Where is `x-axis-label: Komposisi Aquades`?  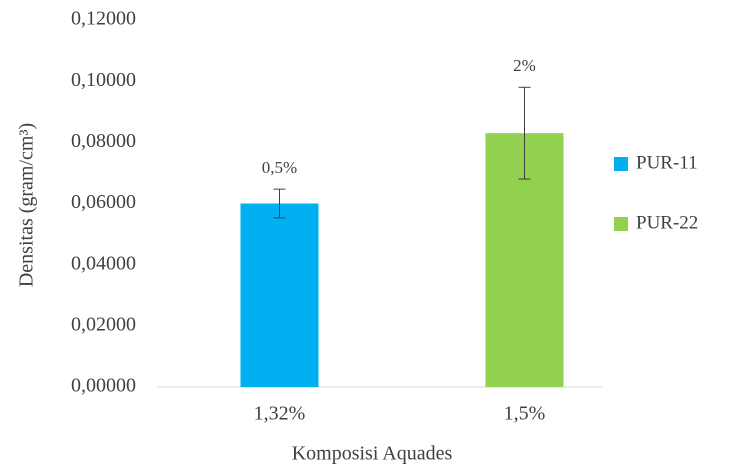
x-axis-label: Komposisi Aquades is located at coordinates (372, 454).